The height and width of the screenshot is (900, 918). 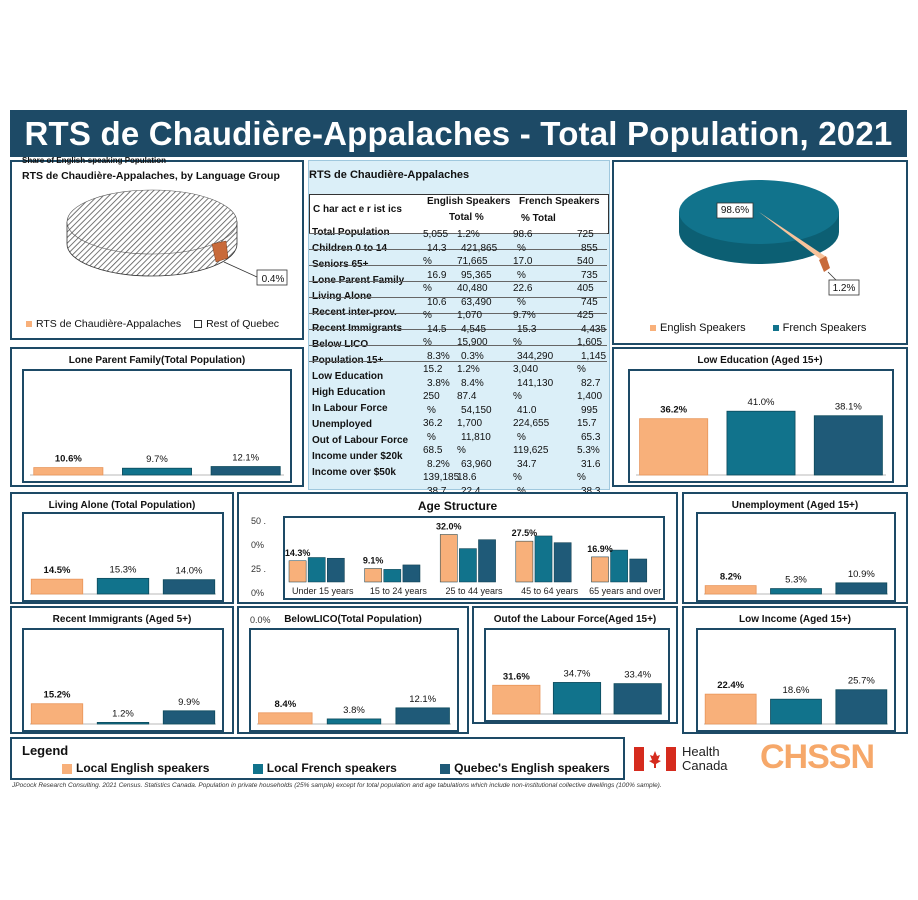 What do you see at coordinates (323, 591) in the screenshot?
I see `age-category-label: Under 15 years` at bounding box center [323, 591].